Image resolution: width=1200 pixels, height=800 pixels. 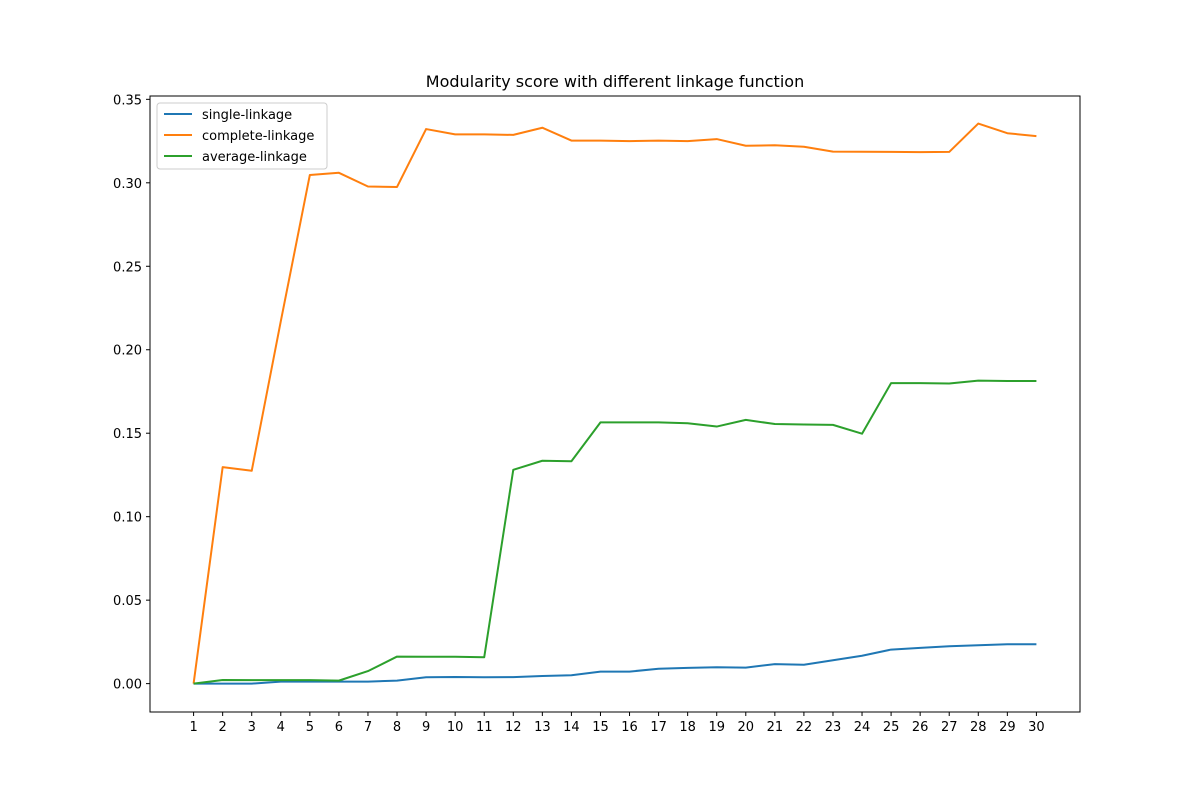 What do you see at coordinates (127, 184) in the screenshot?
I see `y-tick-label: 0.30` at bounding box center [127, 184].